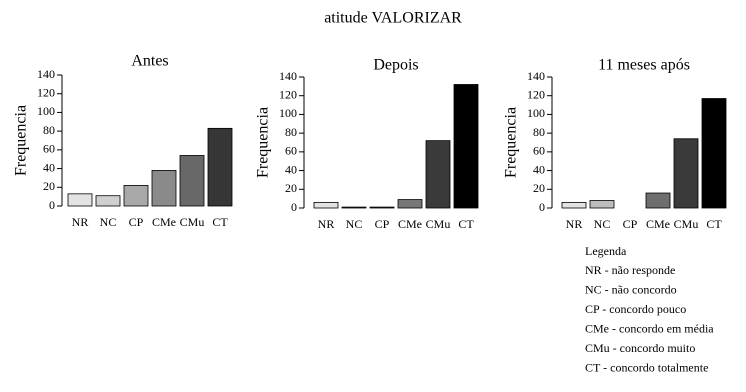 The height and width of the screenshot is (392, 746). Describe the element at coordinates (644, 65) in the screenshot. I see `chart-title: 11 meses após` at that location.